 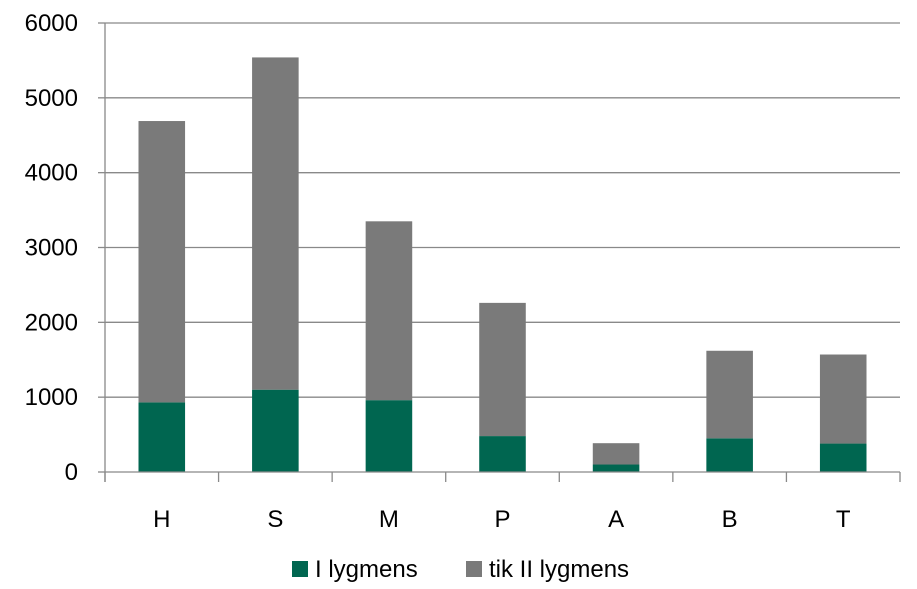 I want to click on bar-series2-P, so click(x=502, y=369).